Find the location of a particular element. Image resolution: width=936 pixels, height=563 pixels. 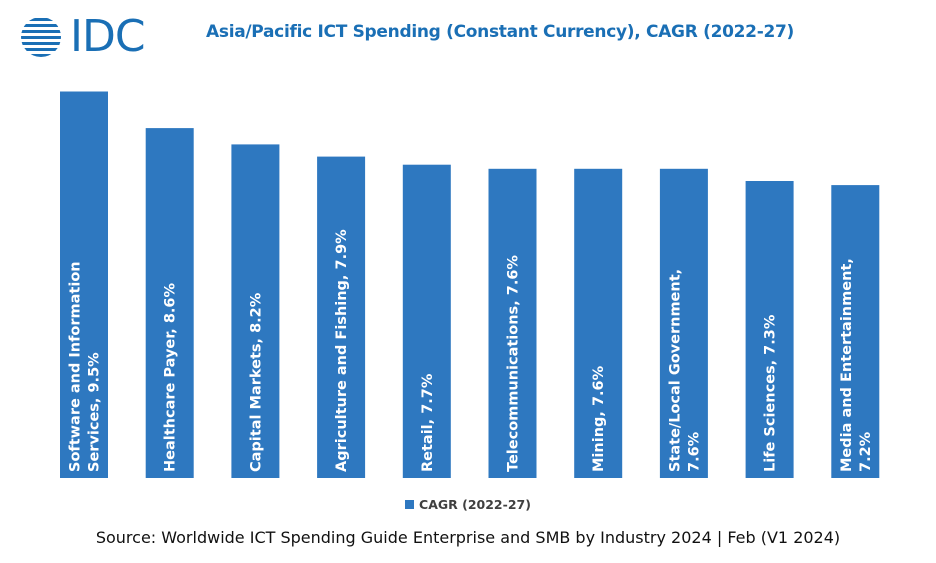

bar-label-1: Software and Information Services, 9.5% is located at coordinates (85, 366).